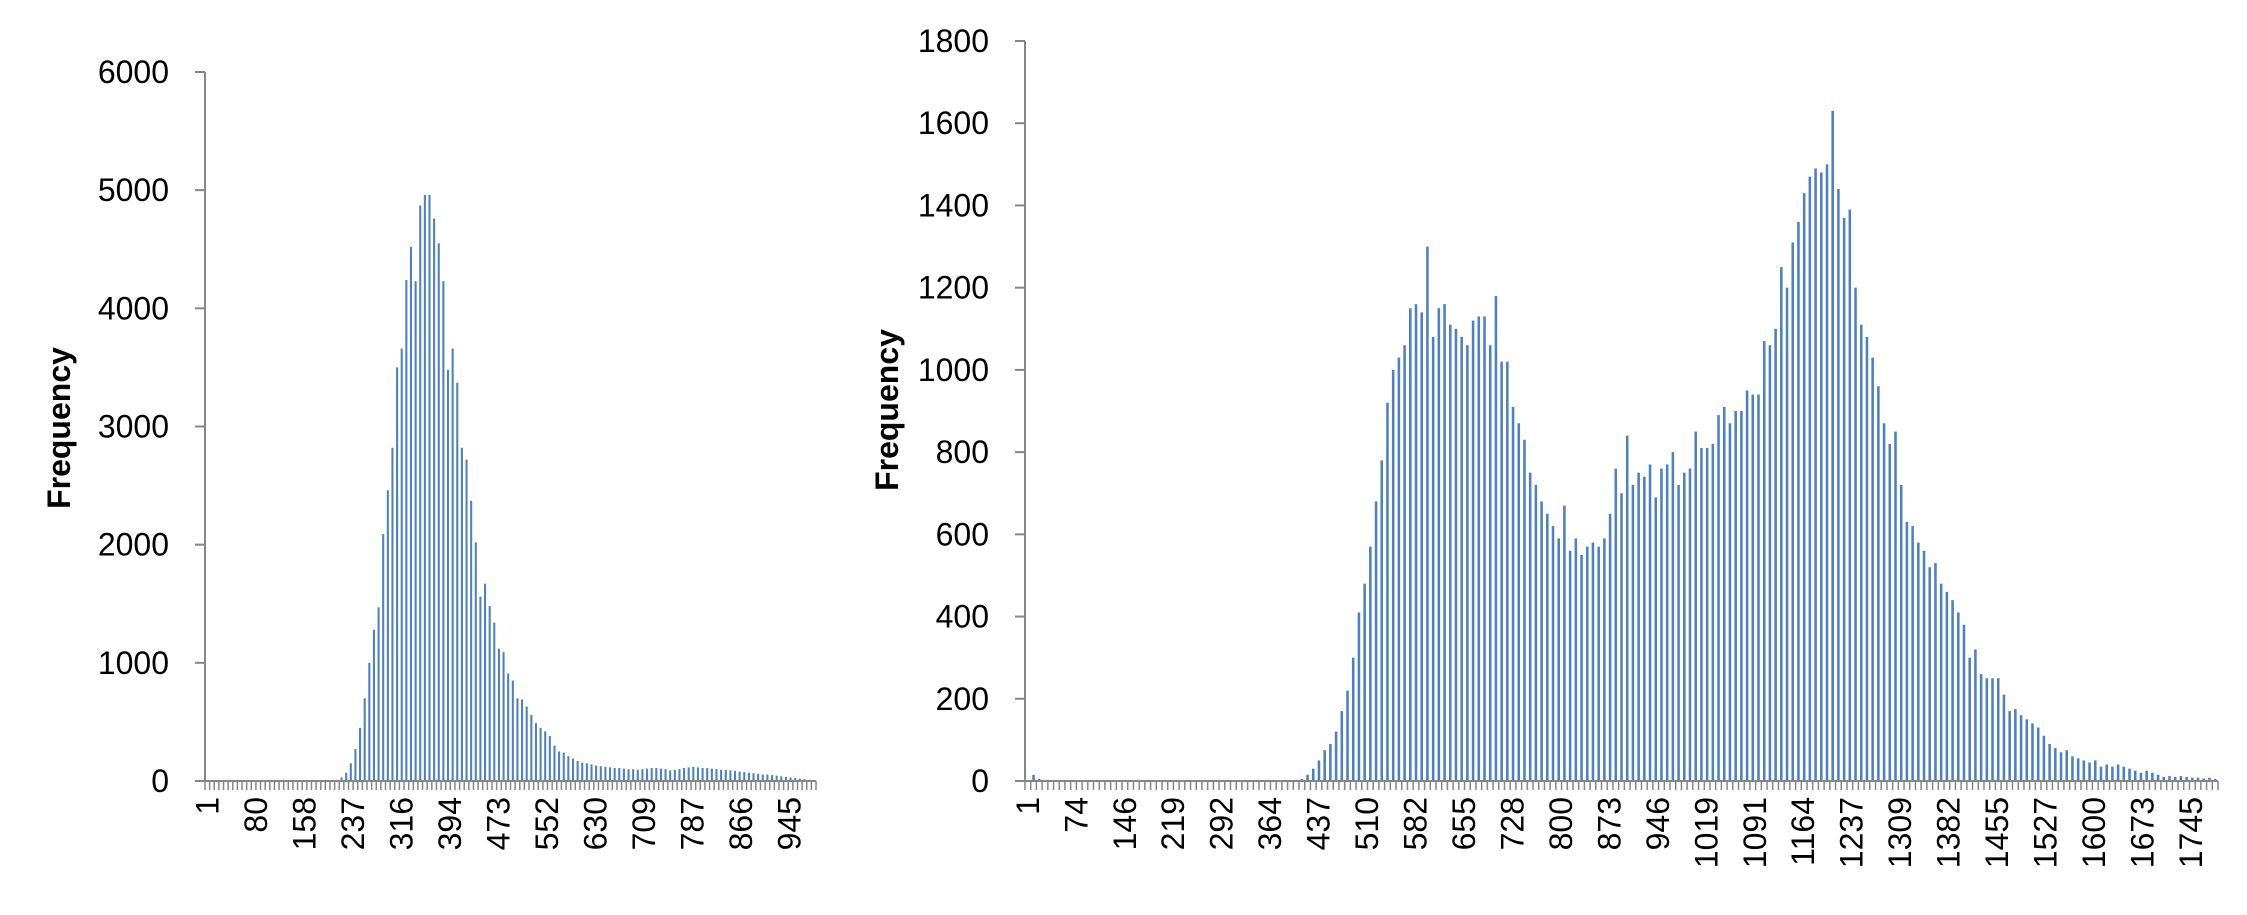 The height and width of the screenshot is (915, 2247). Describe the element at coordinates (1658, 823) in the screenshot. I see `right-x-tick-label-13: 946` at that location.